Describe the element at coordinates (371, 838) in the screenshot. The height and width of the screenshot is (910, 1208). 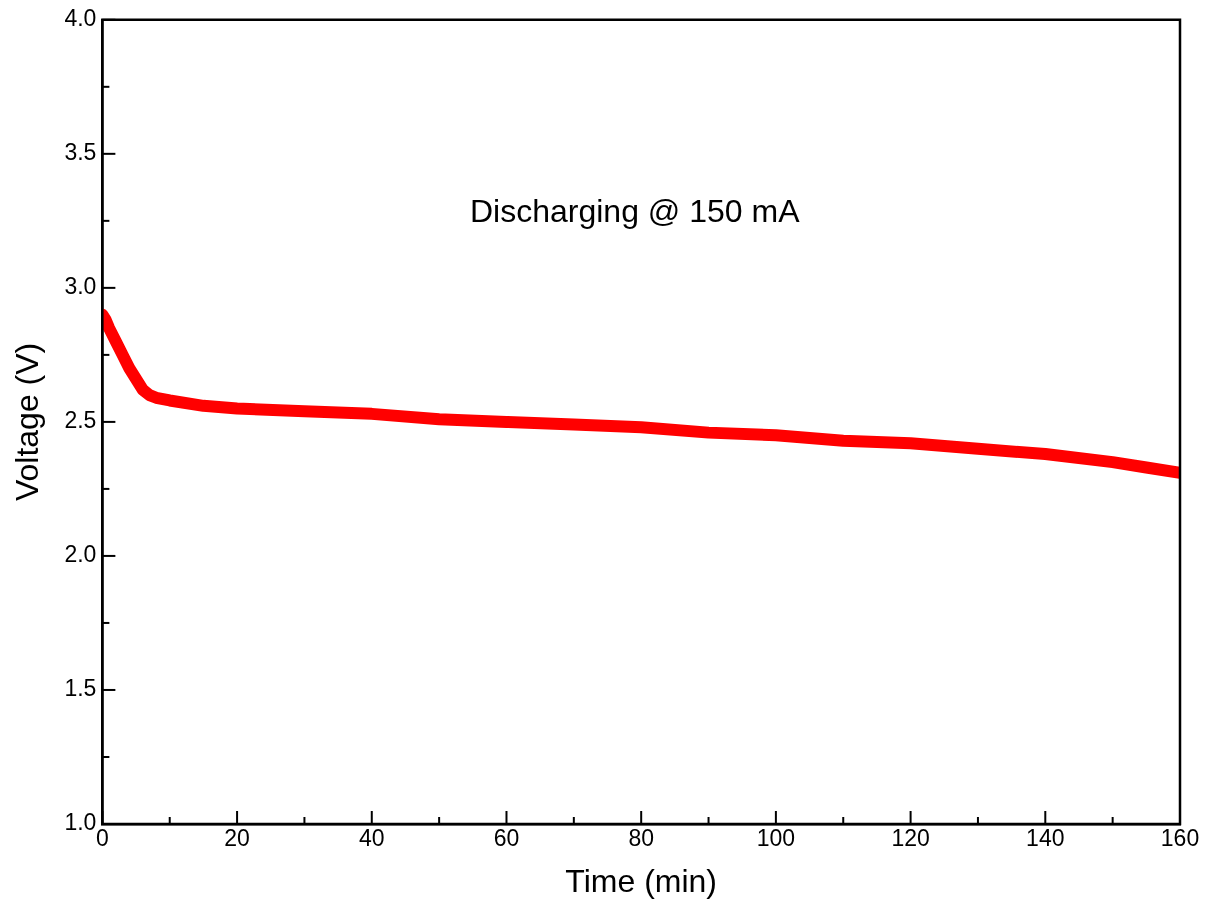
I see `x-tick-label: 40` at that location.